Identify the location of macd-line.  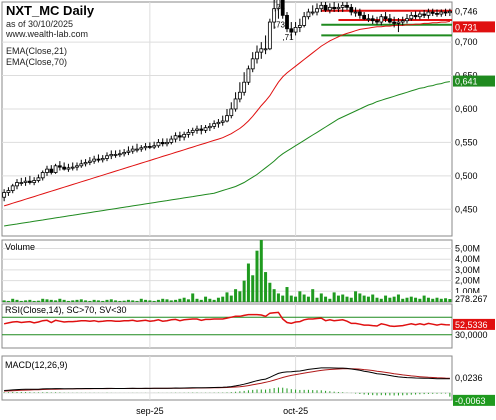
(227, 379).